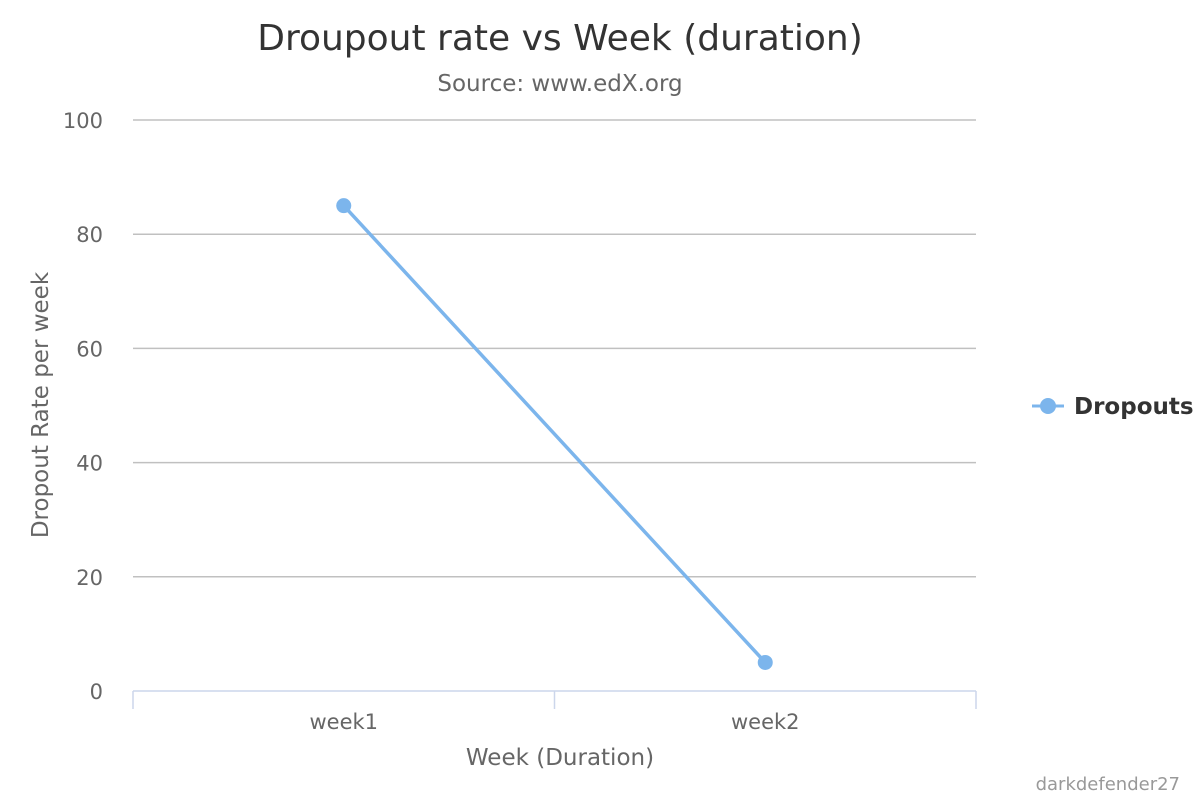 The width and height of the screenshot is (1200, 804). Describe the element at coordinates (1134, 407) in the screenshot. I see `legend-item-dropouts: Dropouts` at that location.